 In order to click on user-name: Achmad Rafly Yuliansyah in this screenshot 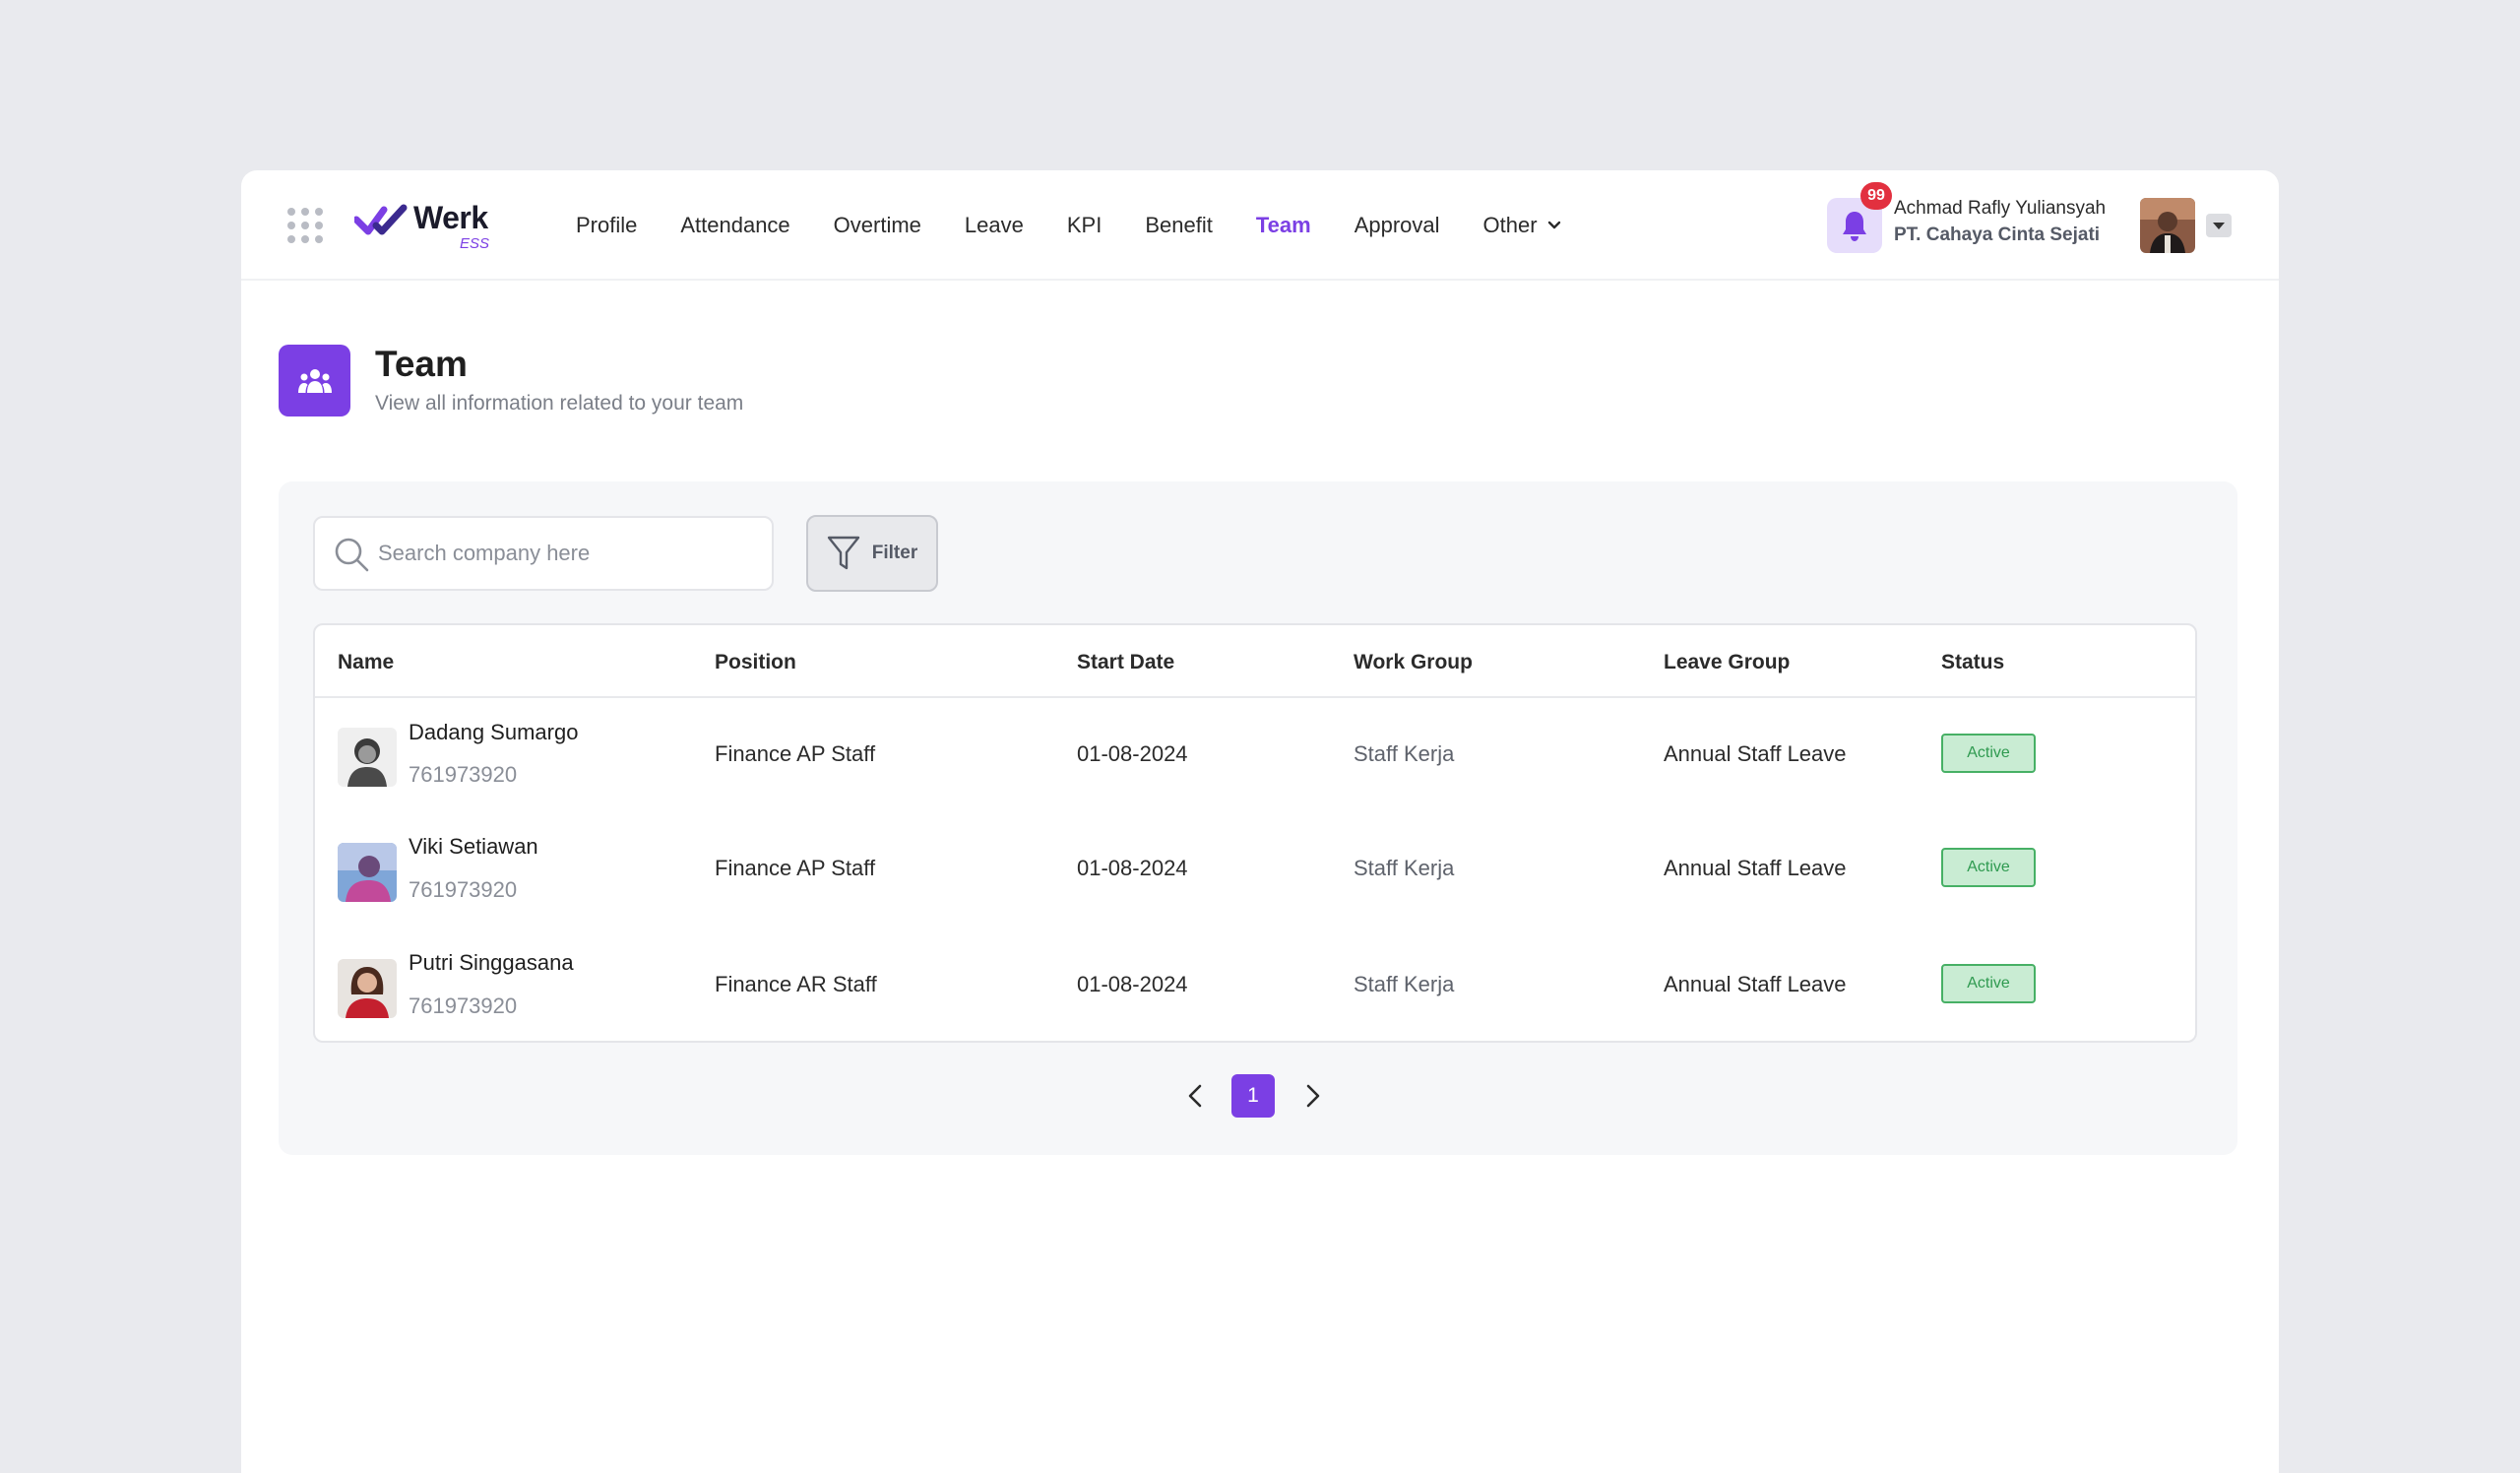, I will do `click(2000, 208)`.